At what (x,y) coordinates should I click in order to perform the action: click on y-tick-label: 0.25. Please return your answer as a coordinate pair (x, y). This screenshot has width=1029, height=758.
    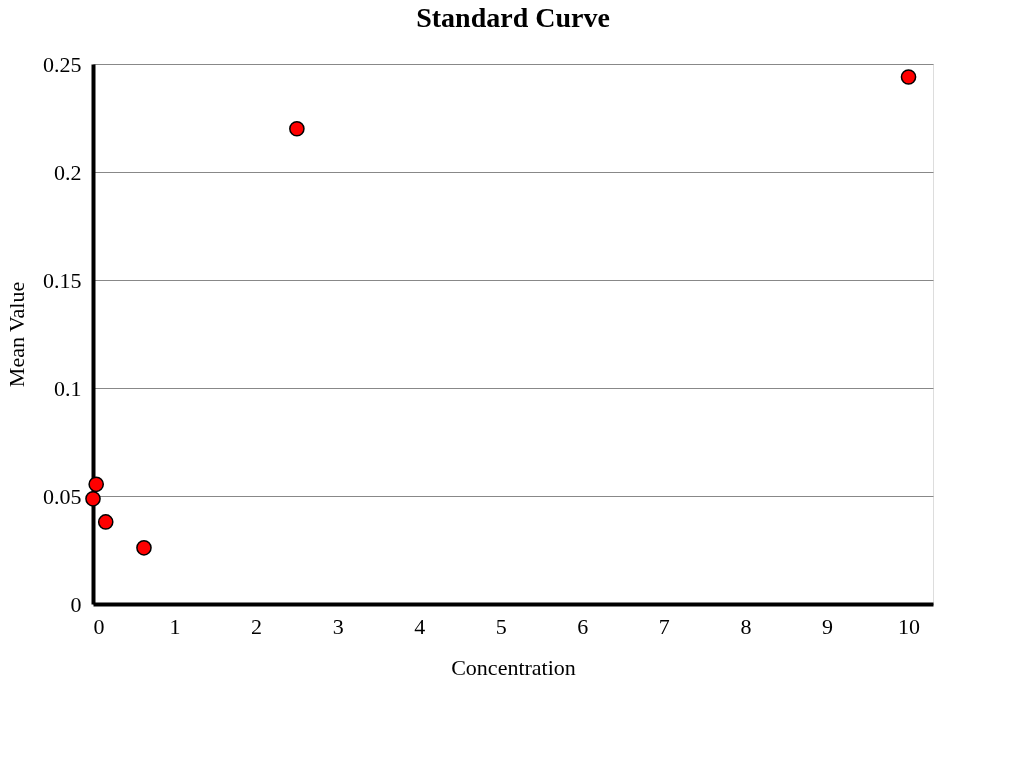
    Looking at the image, I should click on (62, 64).